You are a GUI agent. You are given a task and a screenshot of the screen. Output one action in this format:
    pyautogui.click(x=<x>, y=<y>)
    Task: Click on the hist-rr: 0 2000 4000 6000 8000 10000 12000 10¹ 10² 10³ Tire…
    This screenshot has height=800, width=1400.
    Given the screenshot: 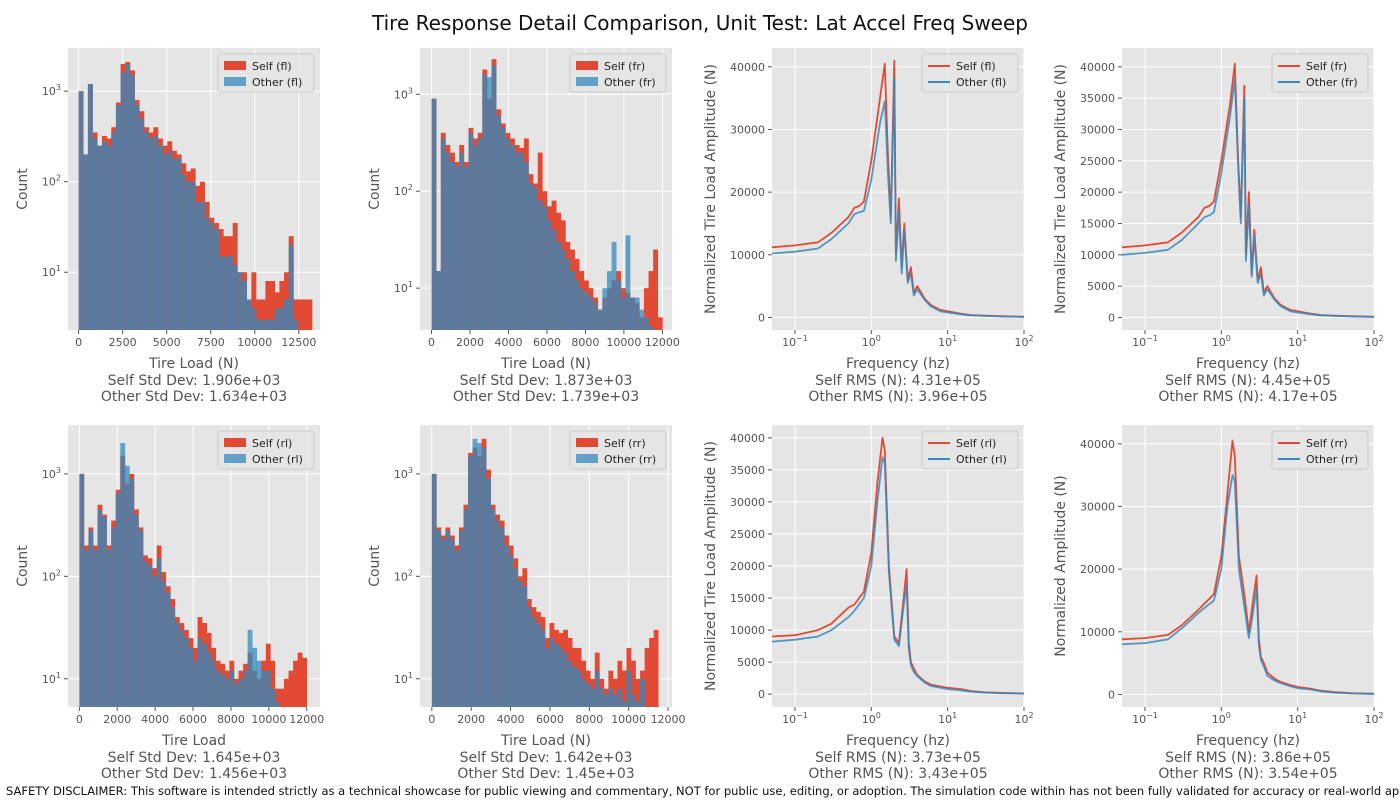 What is the action you would take?
    pyautogui.click(x=526, y=603)
    